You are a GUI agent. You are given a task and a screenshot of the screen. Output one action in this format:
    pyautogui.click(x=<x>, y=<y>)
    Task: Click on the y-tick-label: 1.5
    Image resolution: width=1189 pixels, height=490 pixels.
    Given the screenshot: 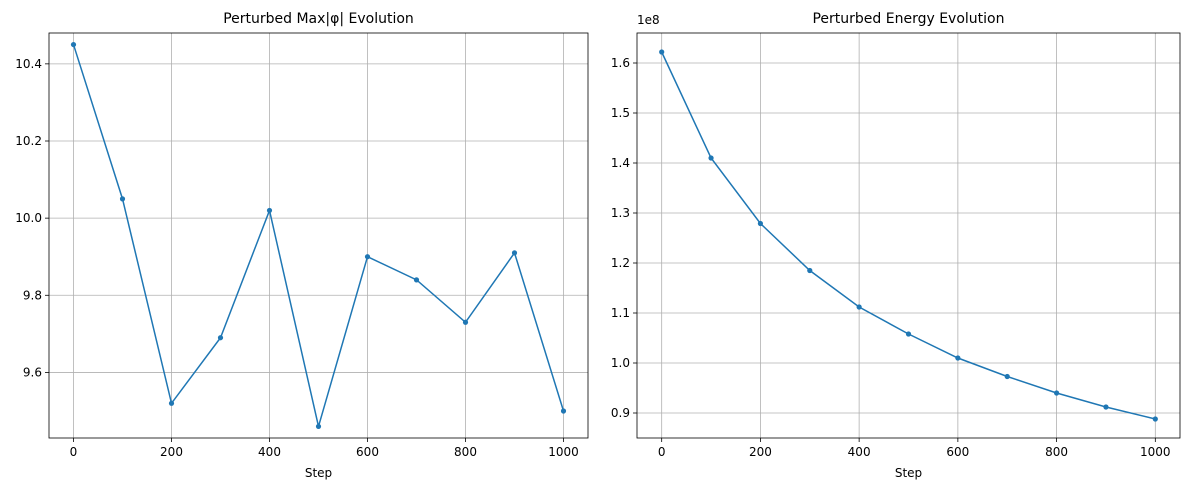 What is the action you would take?
    pyautogui.click(x=620, y=113)
    